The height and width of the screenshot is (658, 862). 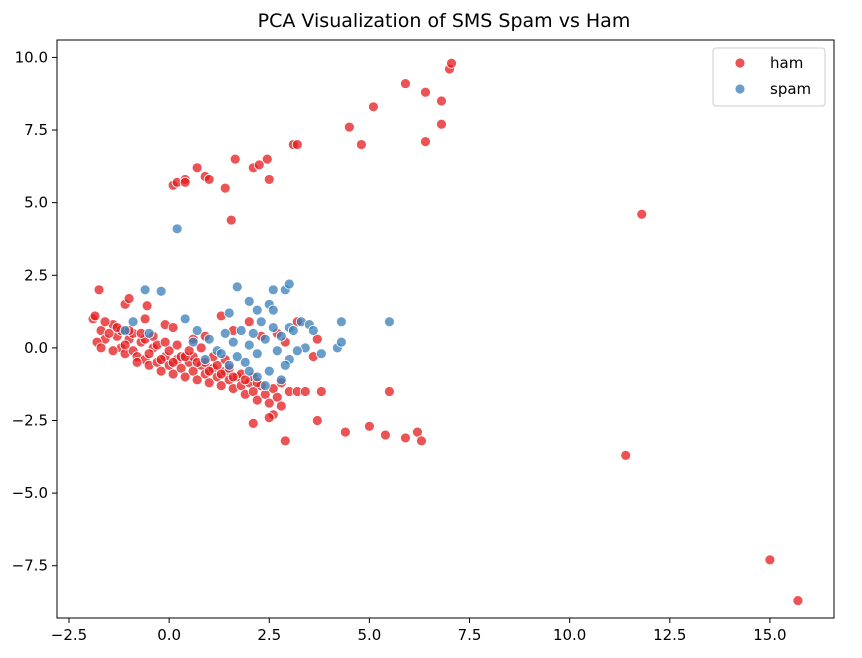 I want to click on y-tick-label: 5.0, so click(x=36, y=203).